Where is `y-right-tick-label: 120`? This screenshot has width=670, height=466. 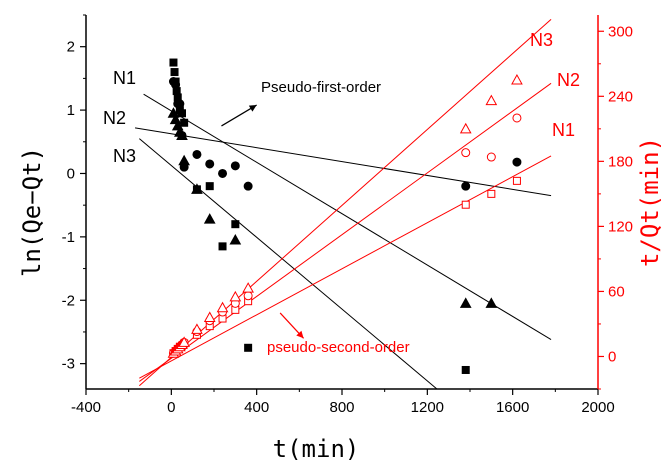
y-right-tick-label: 120 is located at coordinates (620, 226).